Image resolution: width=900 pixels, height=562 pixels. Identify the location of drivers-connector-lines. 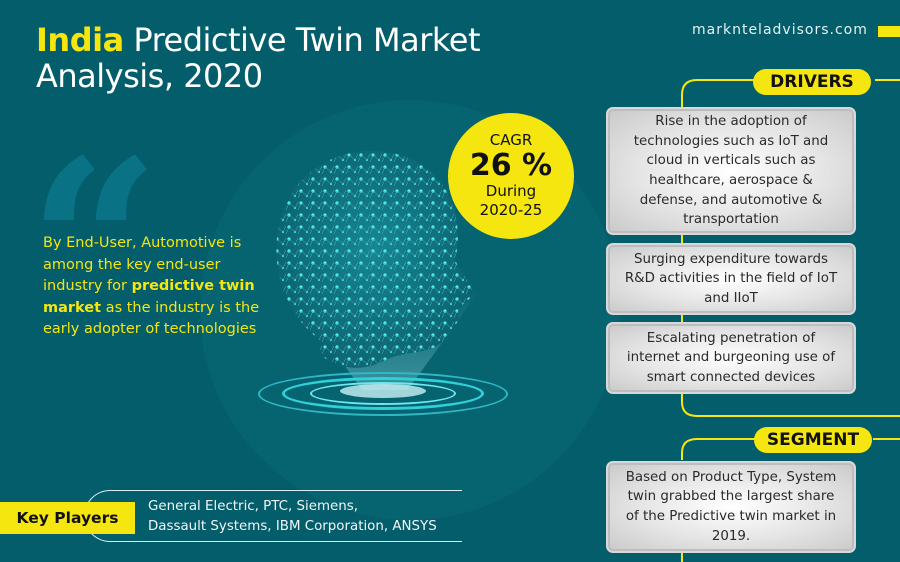
(790, 248).